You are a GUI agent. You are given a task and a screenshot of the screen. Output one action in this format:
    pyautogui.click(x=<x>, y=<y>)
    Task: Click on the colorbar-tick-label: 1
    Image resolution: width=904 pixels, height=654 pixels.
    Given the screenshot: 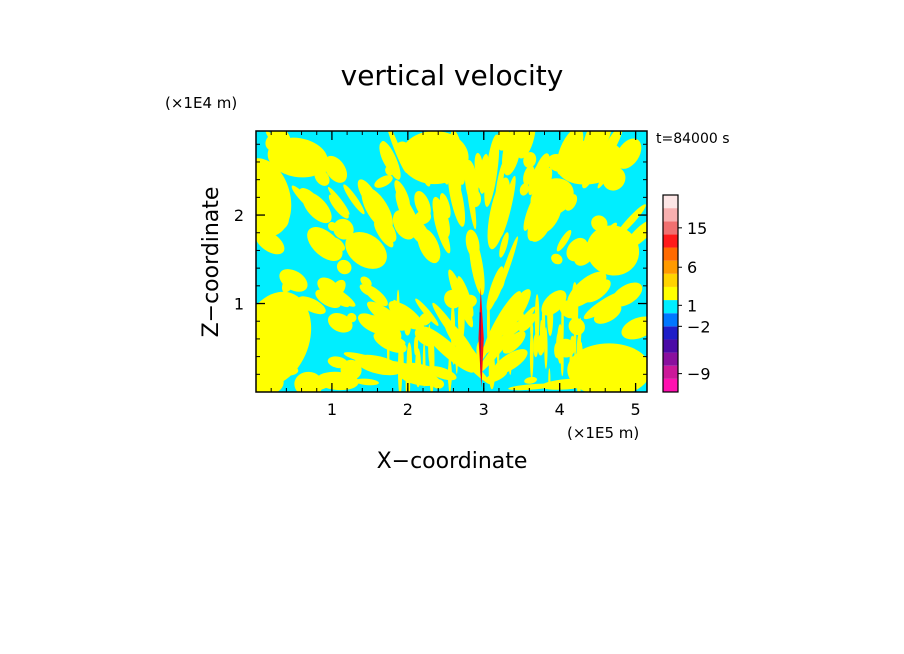 What is the action you would take?
    pyautogui.click(x=692, y=305)
    